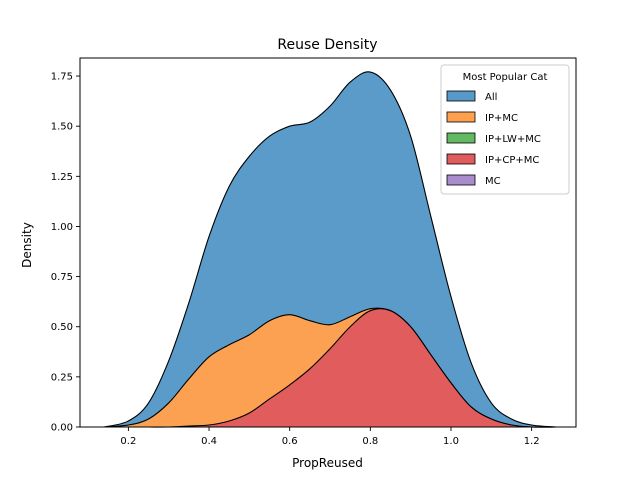 The image size is (640, 484). What do you see at coordinates (209, 441) in the screenshot?
I see `x-tick-label: 0.4` at bounding box center [209, 441].